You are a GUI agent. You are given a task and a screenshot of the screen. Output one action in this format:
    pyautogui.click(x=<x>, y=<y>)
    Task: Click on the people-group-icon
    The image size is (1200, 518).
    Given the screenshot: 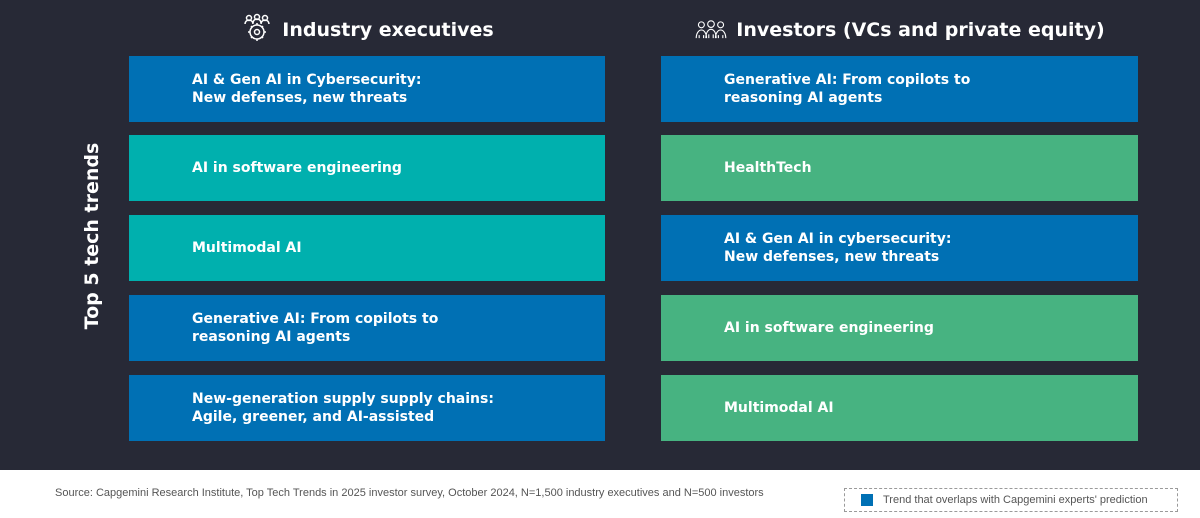 What is the action you would take?
    pyautogui.click(x=711, y=30)
    